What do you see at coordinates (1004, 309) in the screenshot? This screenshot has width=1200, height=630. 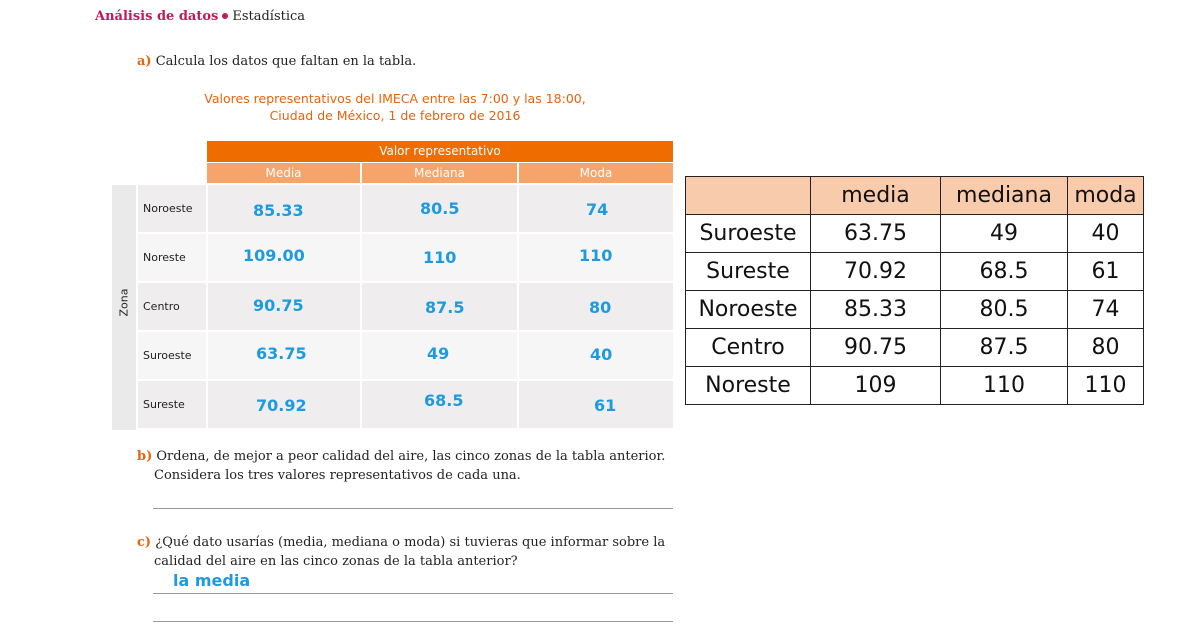 I see `summary-cell: 80.5` at bounding box center [1004, 309].